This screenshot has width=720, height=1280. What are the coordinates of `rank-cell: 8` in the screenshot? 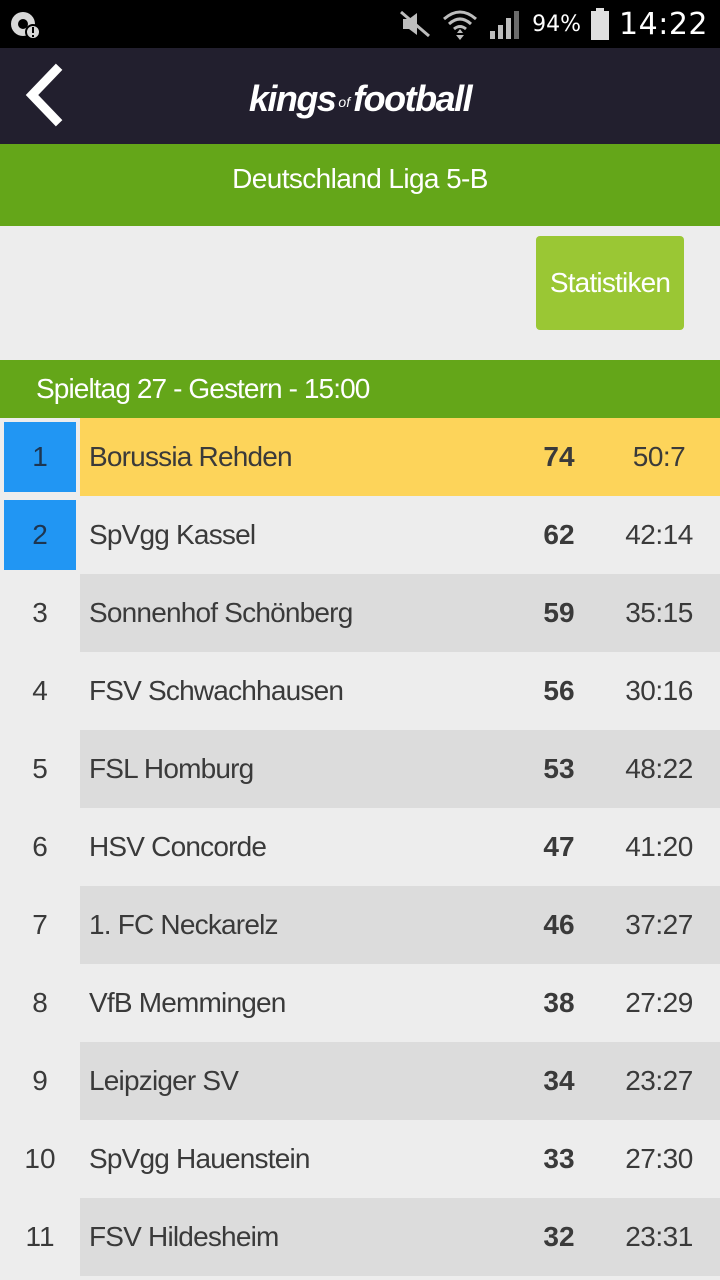 It's located at (40, 1002).